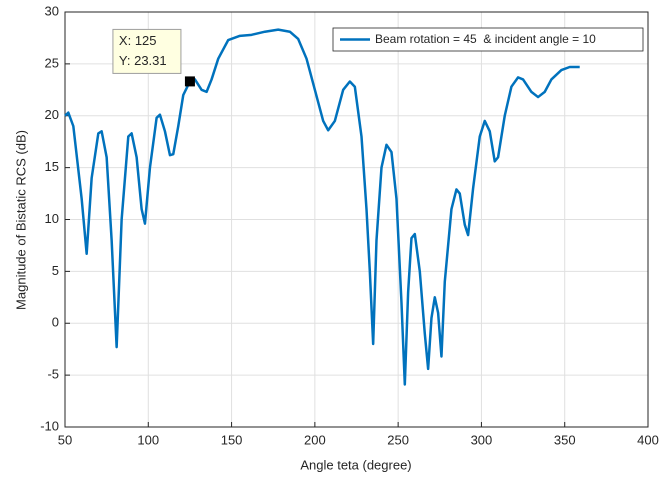 The image size is (662, 482). I want to click on x-tick-label: 200, so click(315, 439).